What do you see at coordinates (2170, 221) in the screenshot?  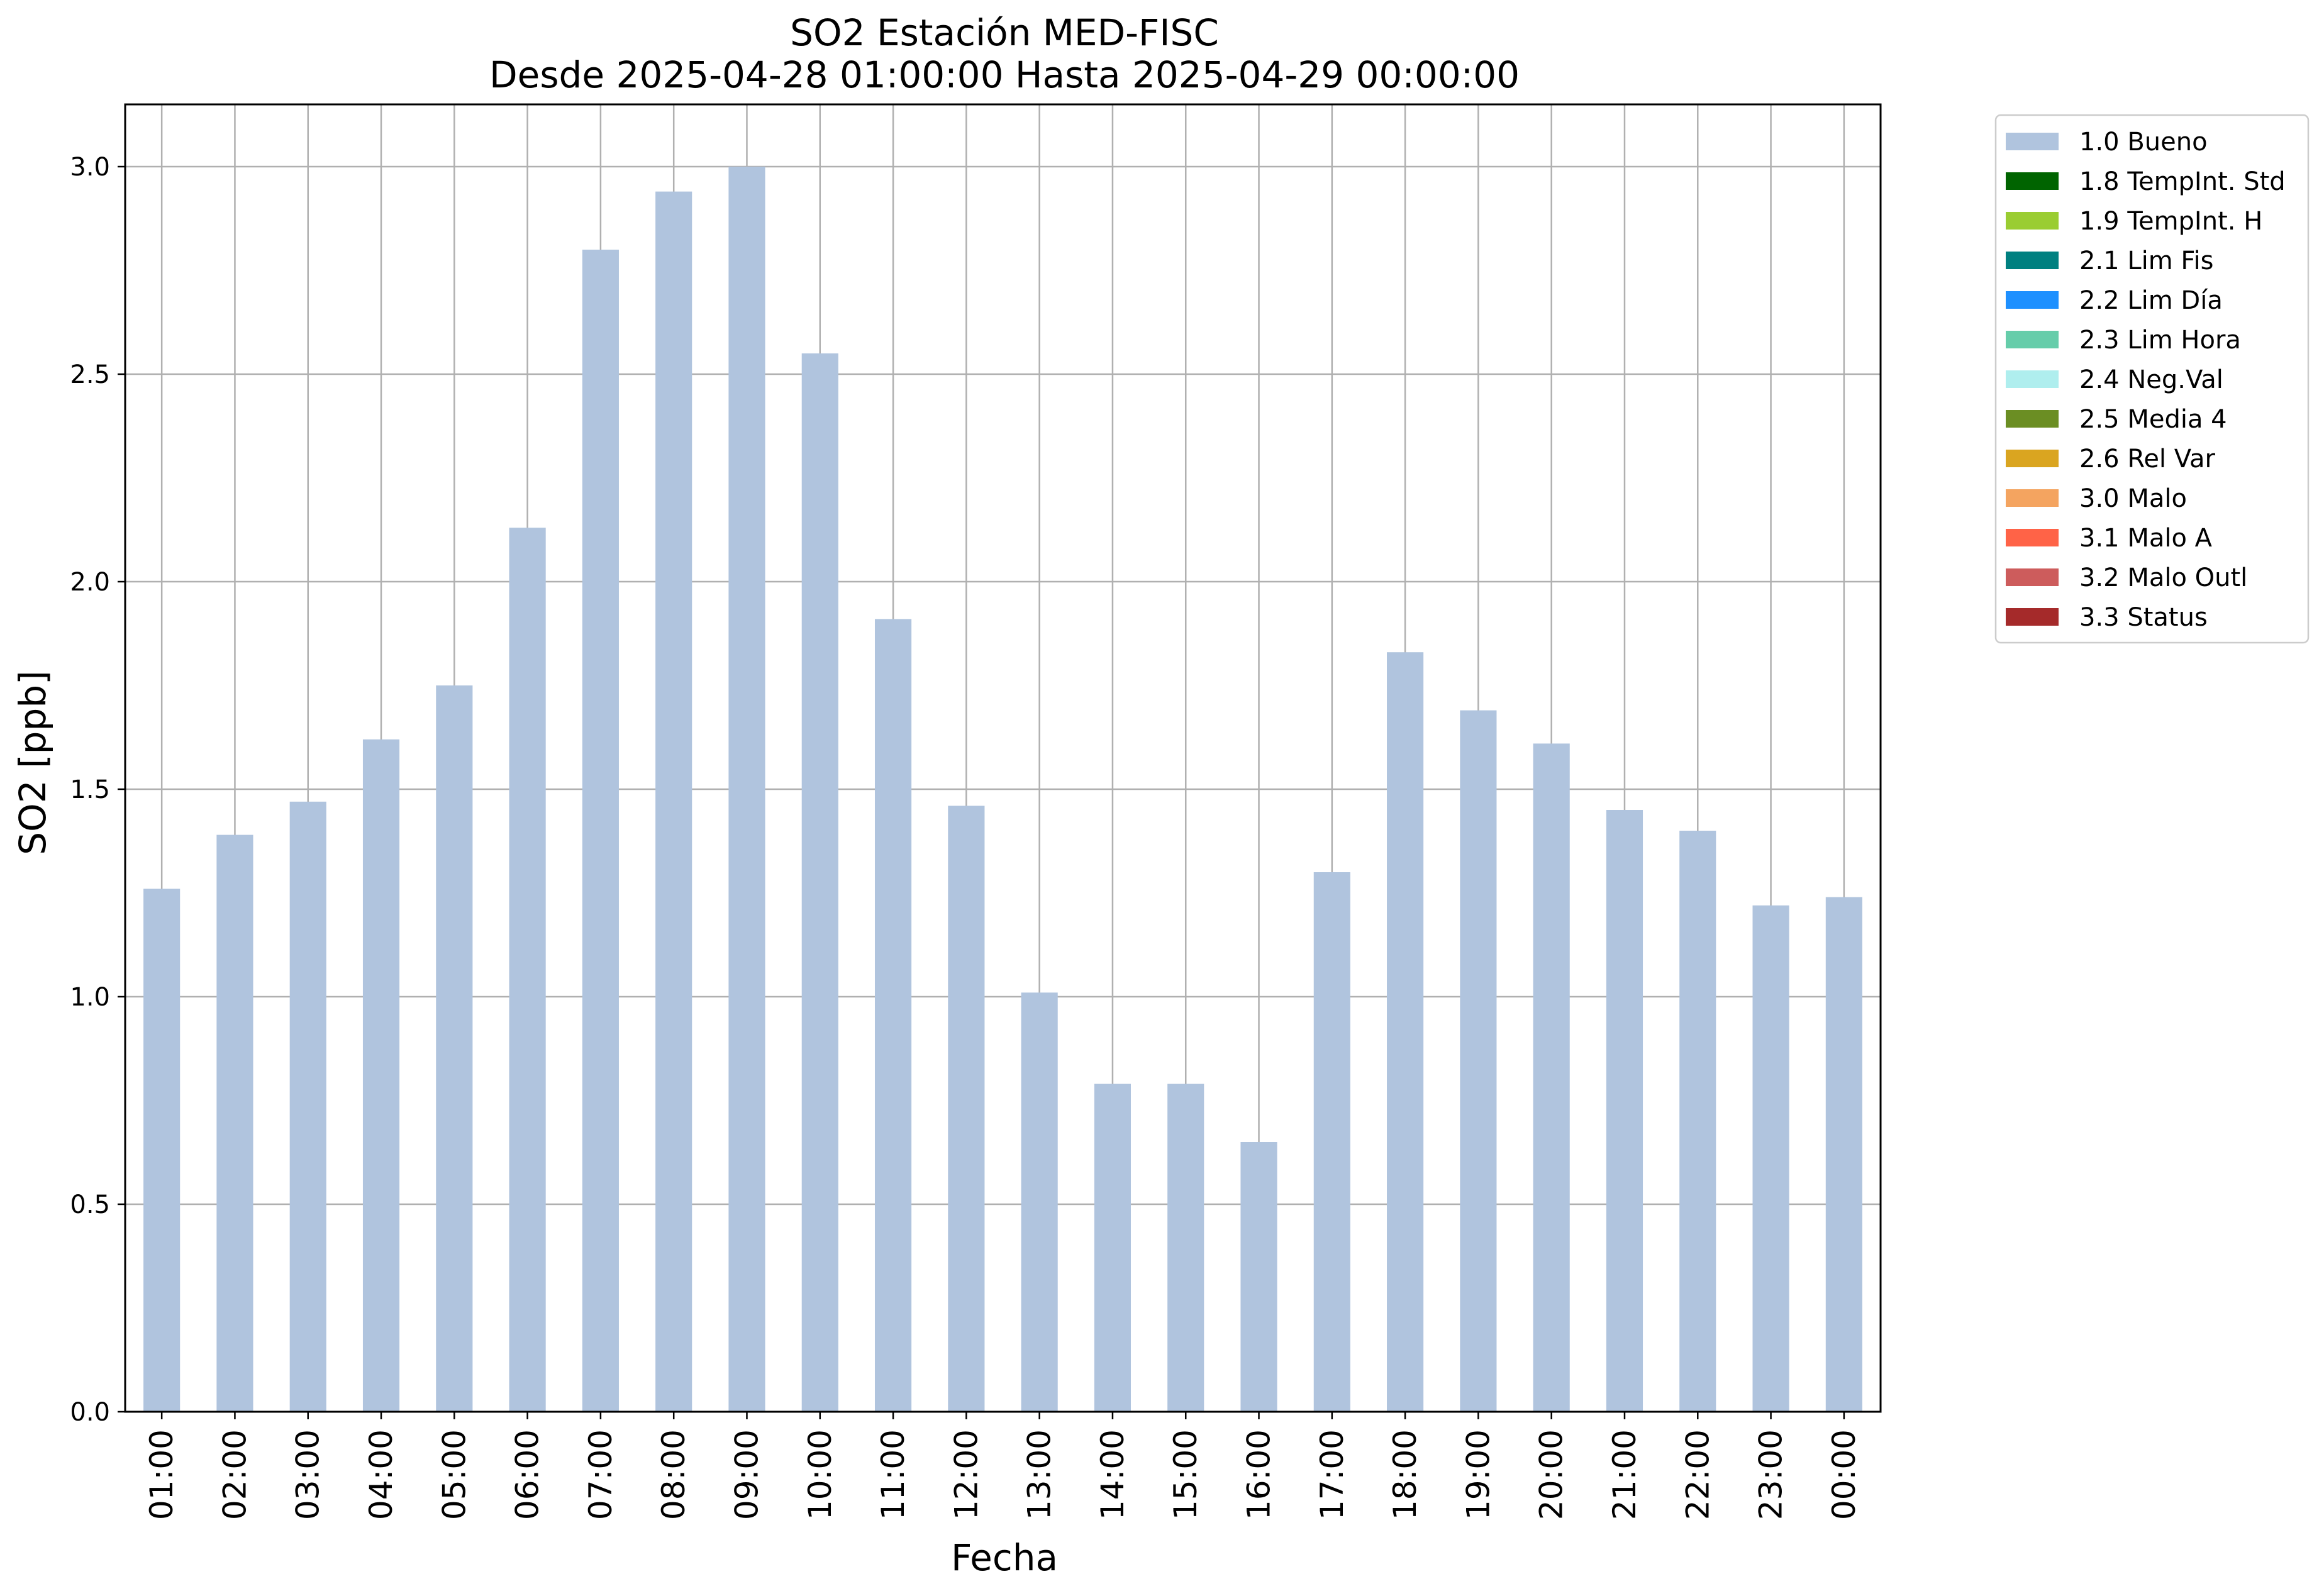 I see `legend-label: 1.9 TempInt. H` at bounding box center [2170, 221].